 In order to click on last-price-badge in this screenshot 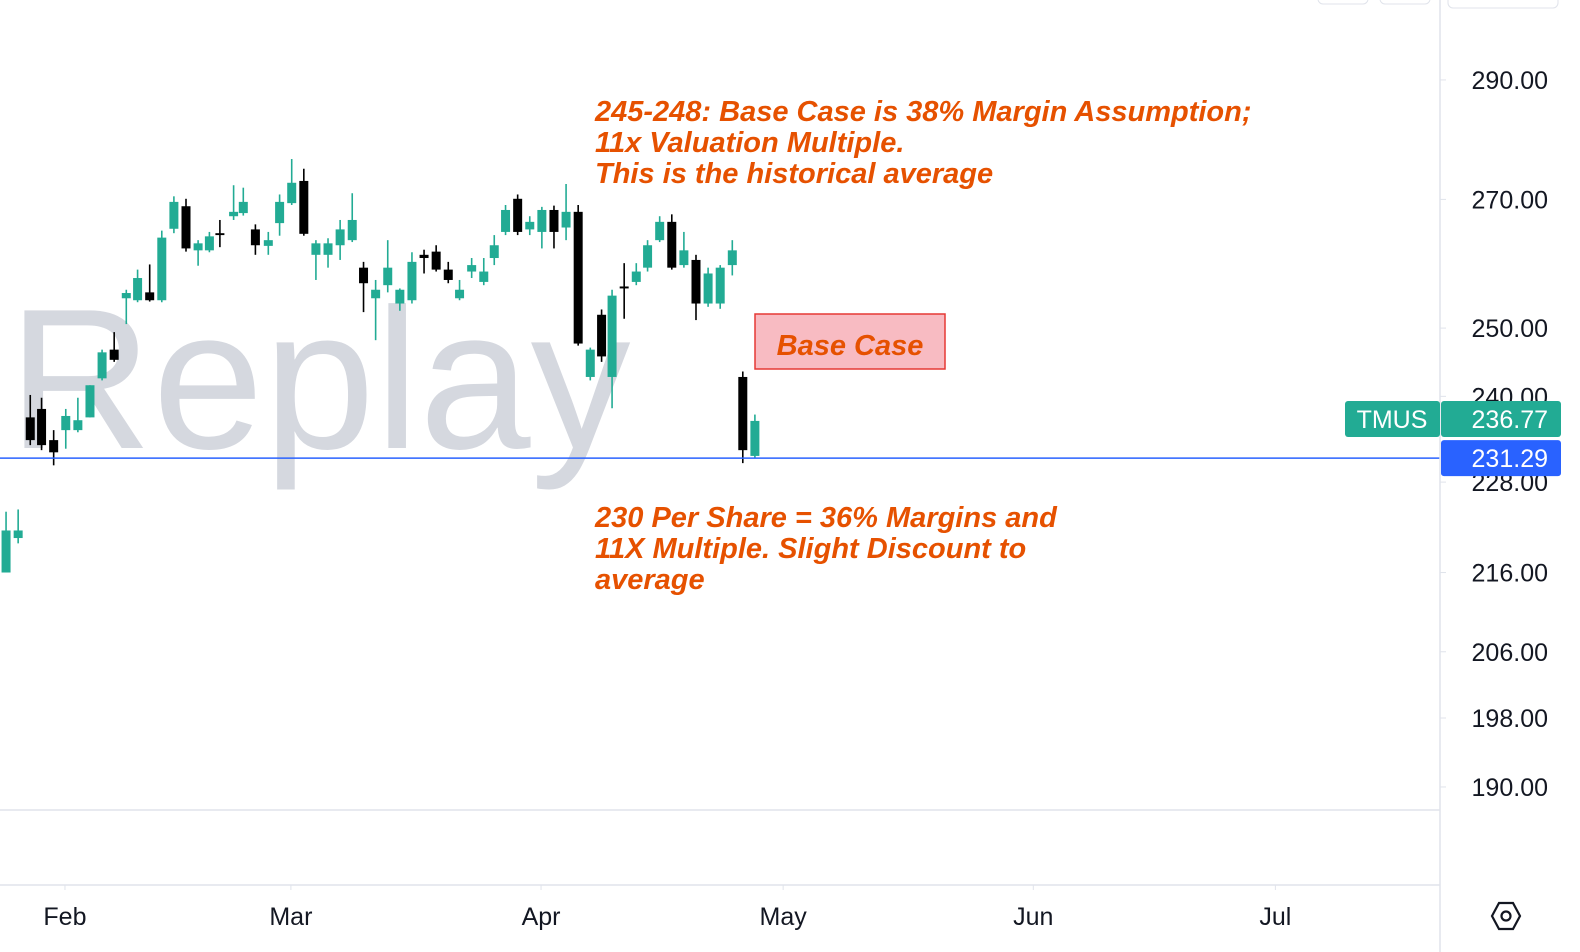, I will do `click(1501, 419)`.